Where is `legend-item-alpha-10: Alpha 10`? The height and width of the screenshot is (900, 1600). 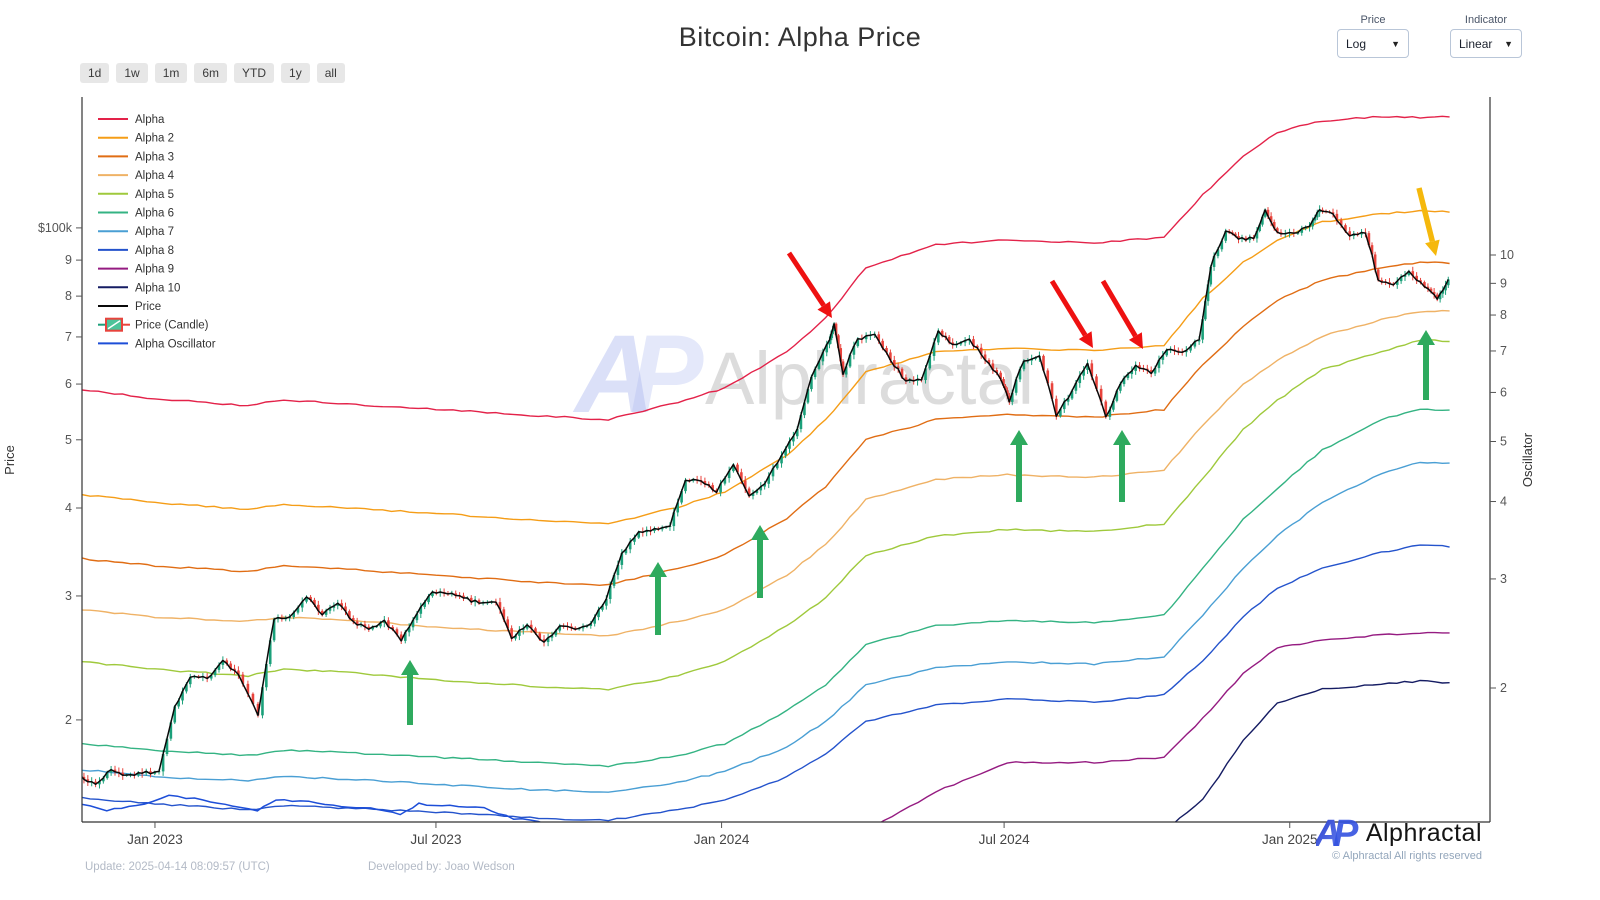
legend-item-alpha-10: Alpha 10 is located at coordinates (139, 288).